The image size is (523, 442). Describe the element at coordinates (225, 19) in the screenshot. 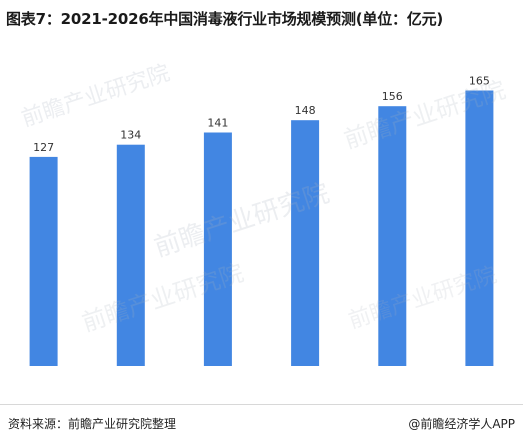

I see `chart-title: 图表7：2021-2026年中国消毒液行业市场规模预测(单位：亿元)` at that location.